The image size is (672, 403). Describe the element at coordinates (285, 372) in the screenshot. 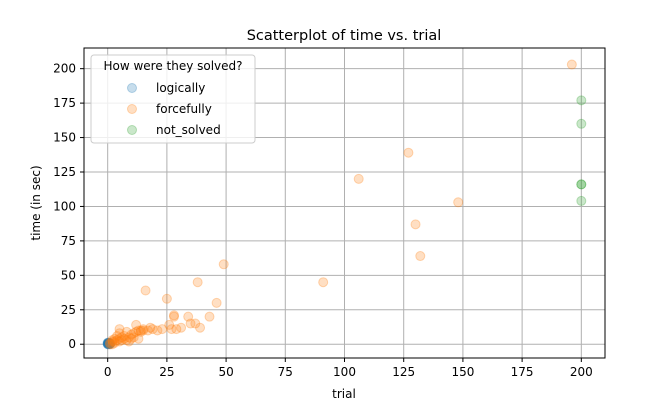

I see `x-tick-label: 75` at that location.